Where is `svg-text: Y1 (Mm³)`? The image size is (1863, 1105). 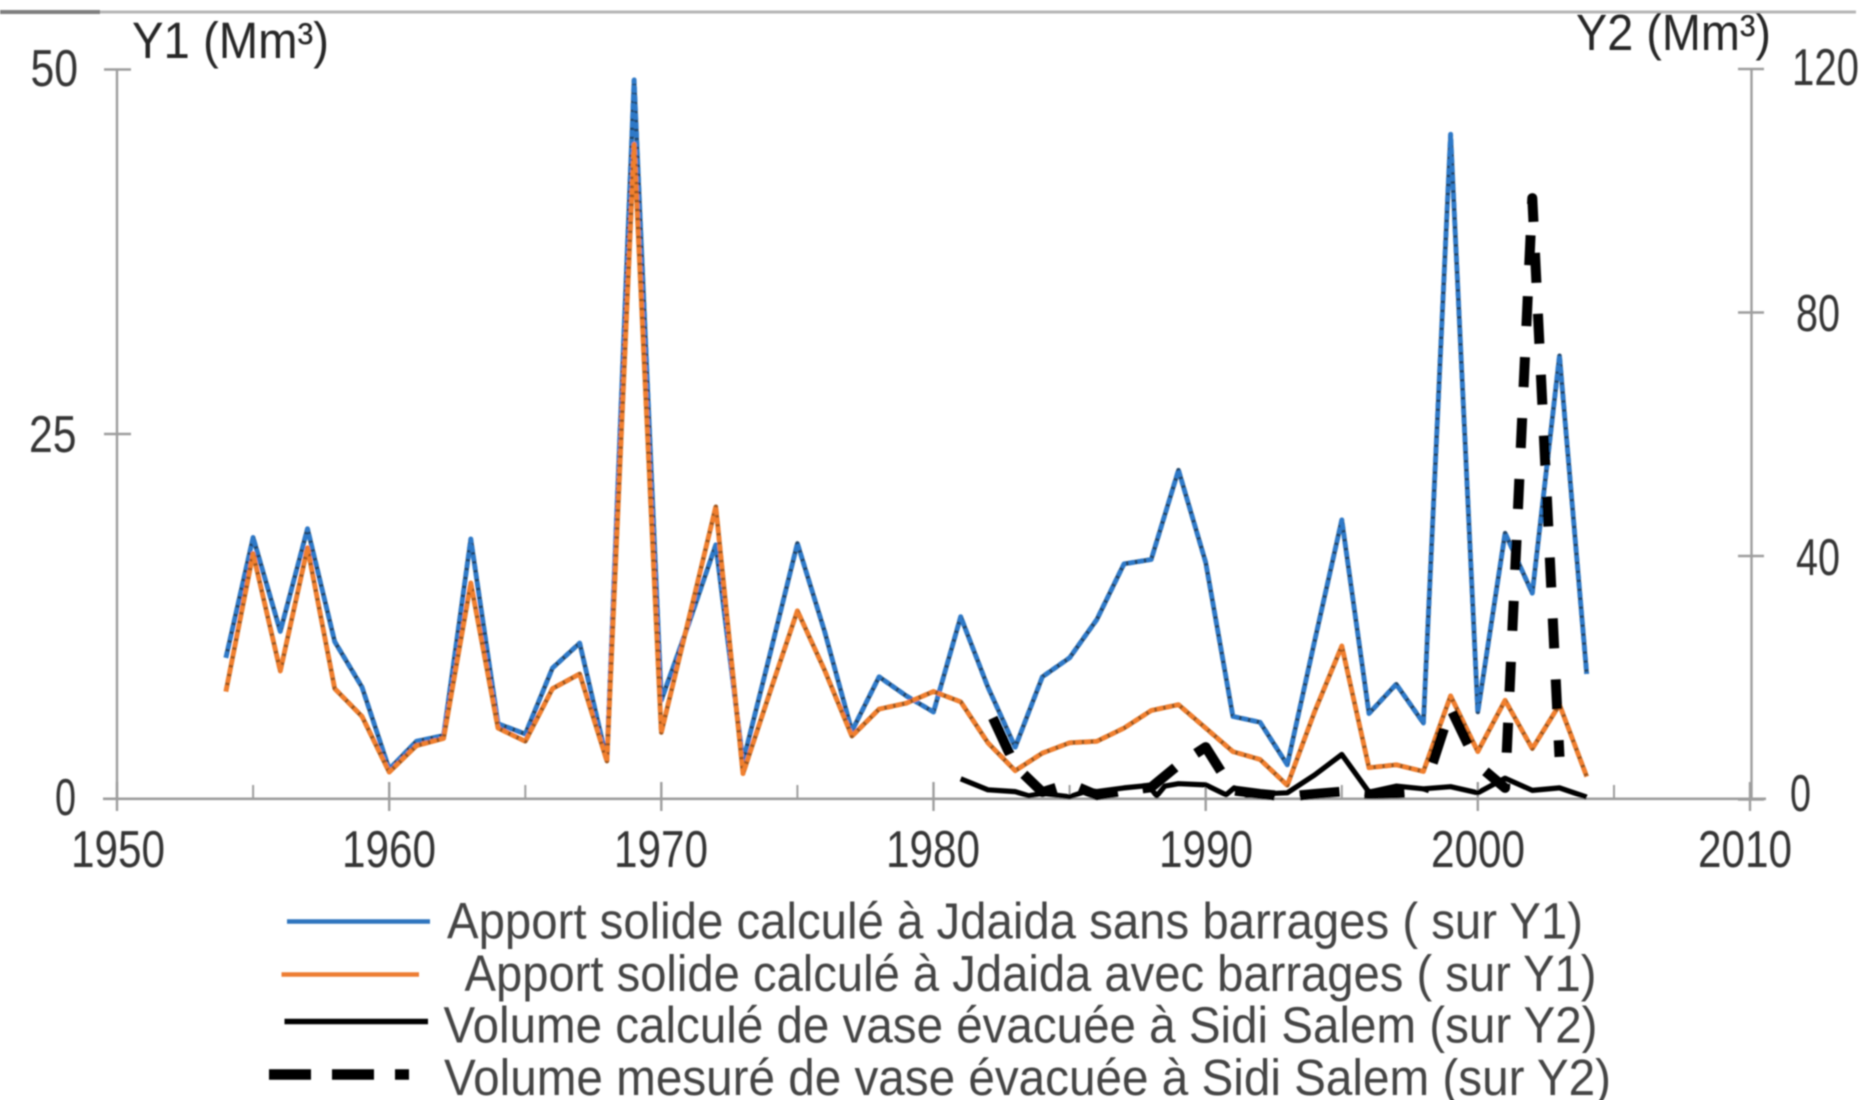
svg-text: Y1 (Mm³) is located at coordinates (230, 40).